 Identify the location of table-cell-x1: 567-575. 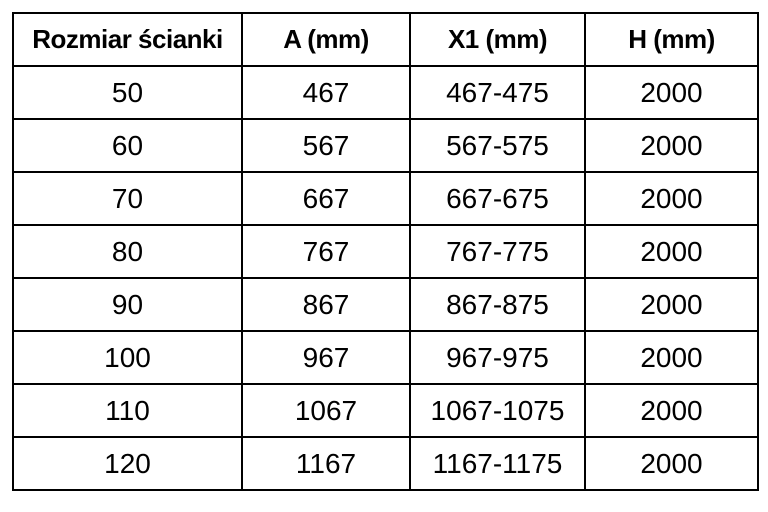
(497, 145).